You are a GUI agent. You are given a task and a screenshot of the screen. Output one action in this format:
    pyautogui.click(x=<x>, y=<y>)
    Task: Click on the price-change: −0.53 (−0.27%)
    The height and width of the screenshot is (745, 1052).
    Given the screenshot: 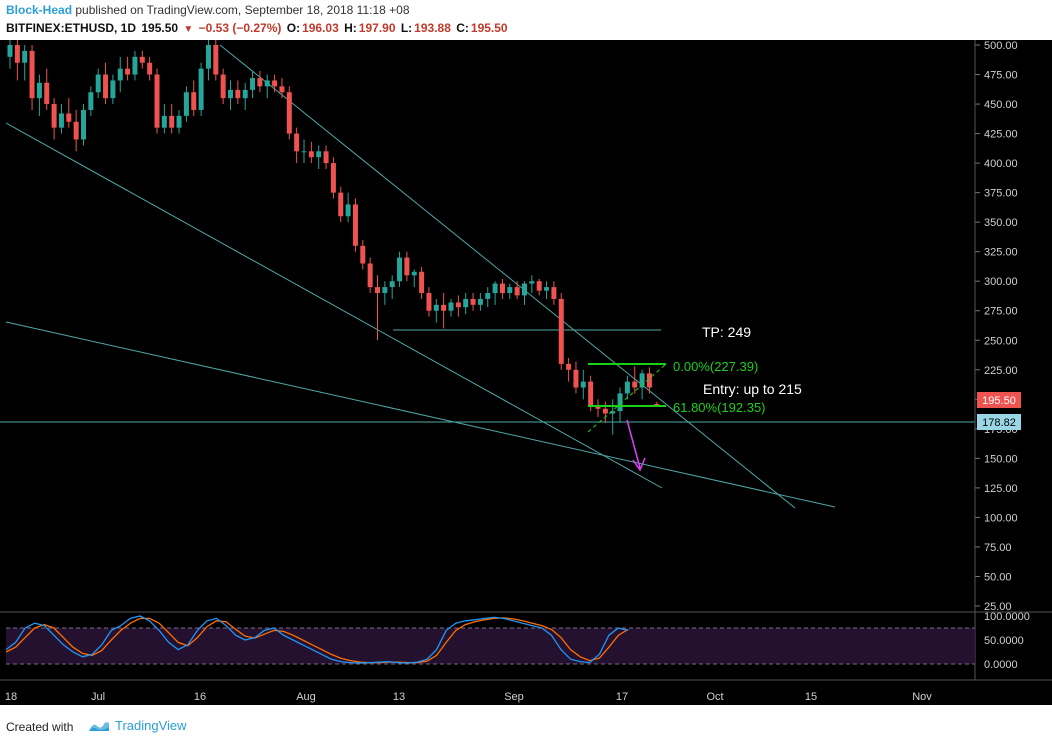 What is the action you would take?
    pyautogui.click(x=240, y=28)
    